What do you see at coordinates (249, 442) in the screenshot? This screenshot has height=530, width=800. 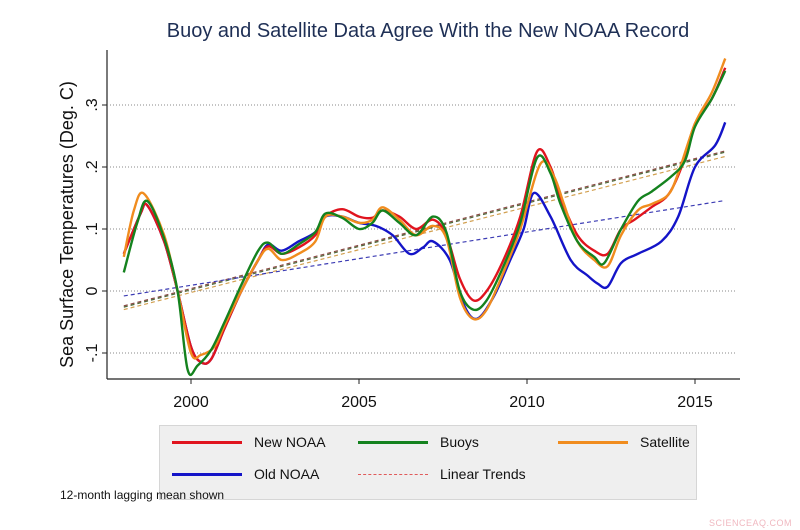 I see `legend-item-new-noaa: New NOAA` at bounding box center [249, 442].